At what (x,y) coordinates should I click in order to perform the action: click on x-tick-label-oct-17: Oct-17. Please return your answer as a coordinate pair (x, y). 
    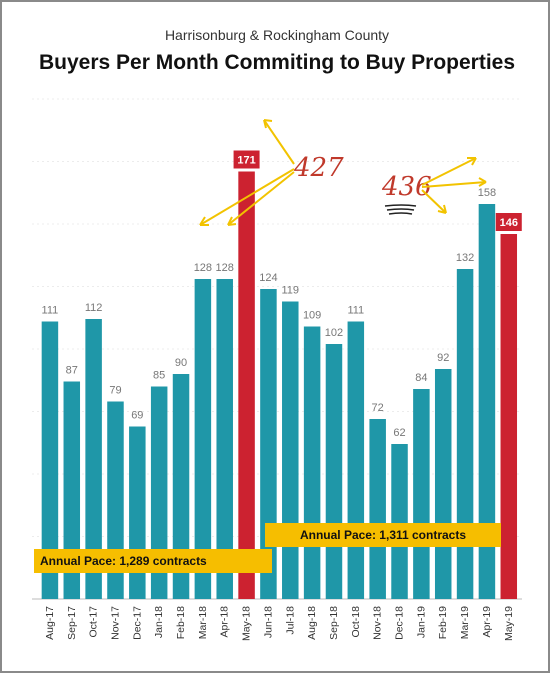
    Looking at the image, I should click on (94, 622).